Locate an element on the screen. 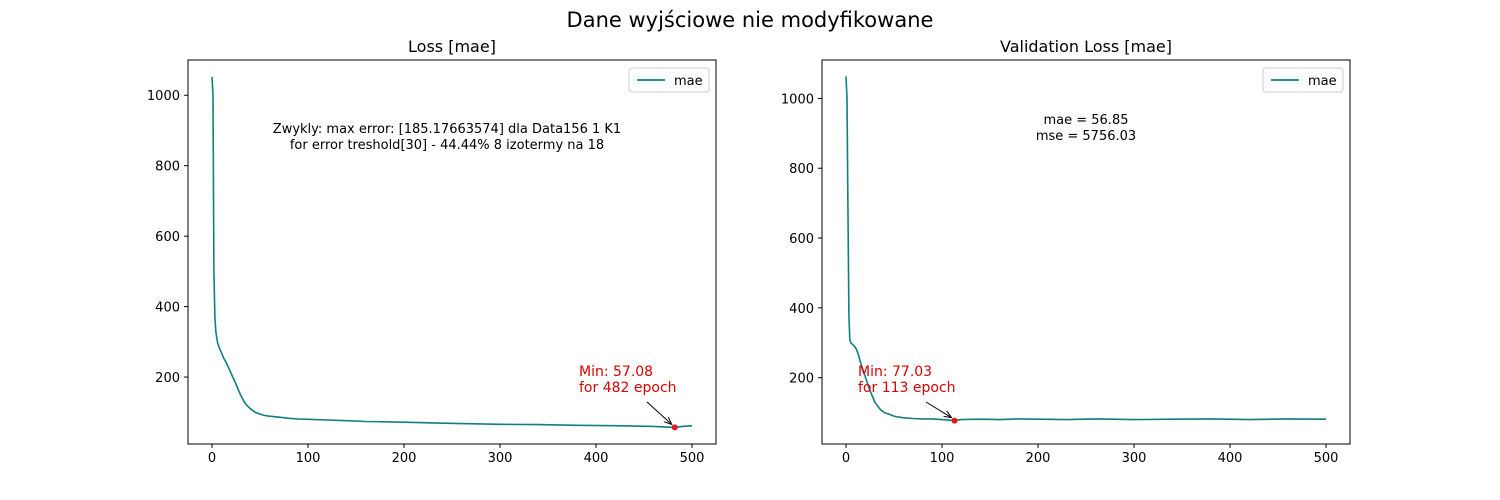 The image size is (1500, 500). stats-text-line: mse = 5756.03 is located at coordinates (1086, 136).